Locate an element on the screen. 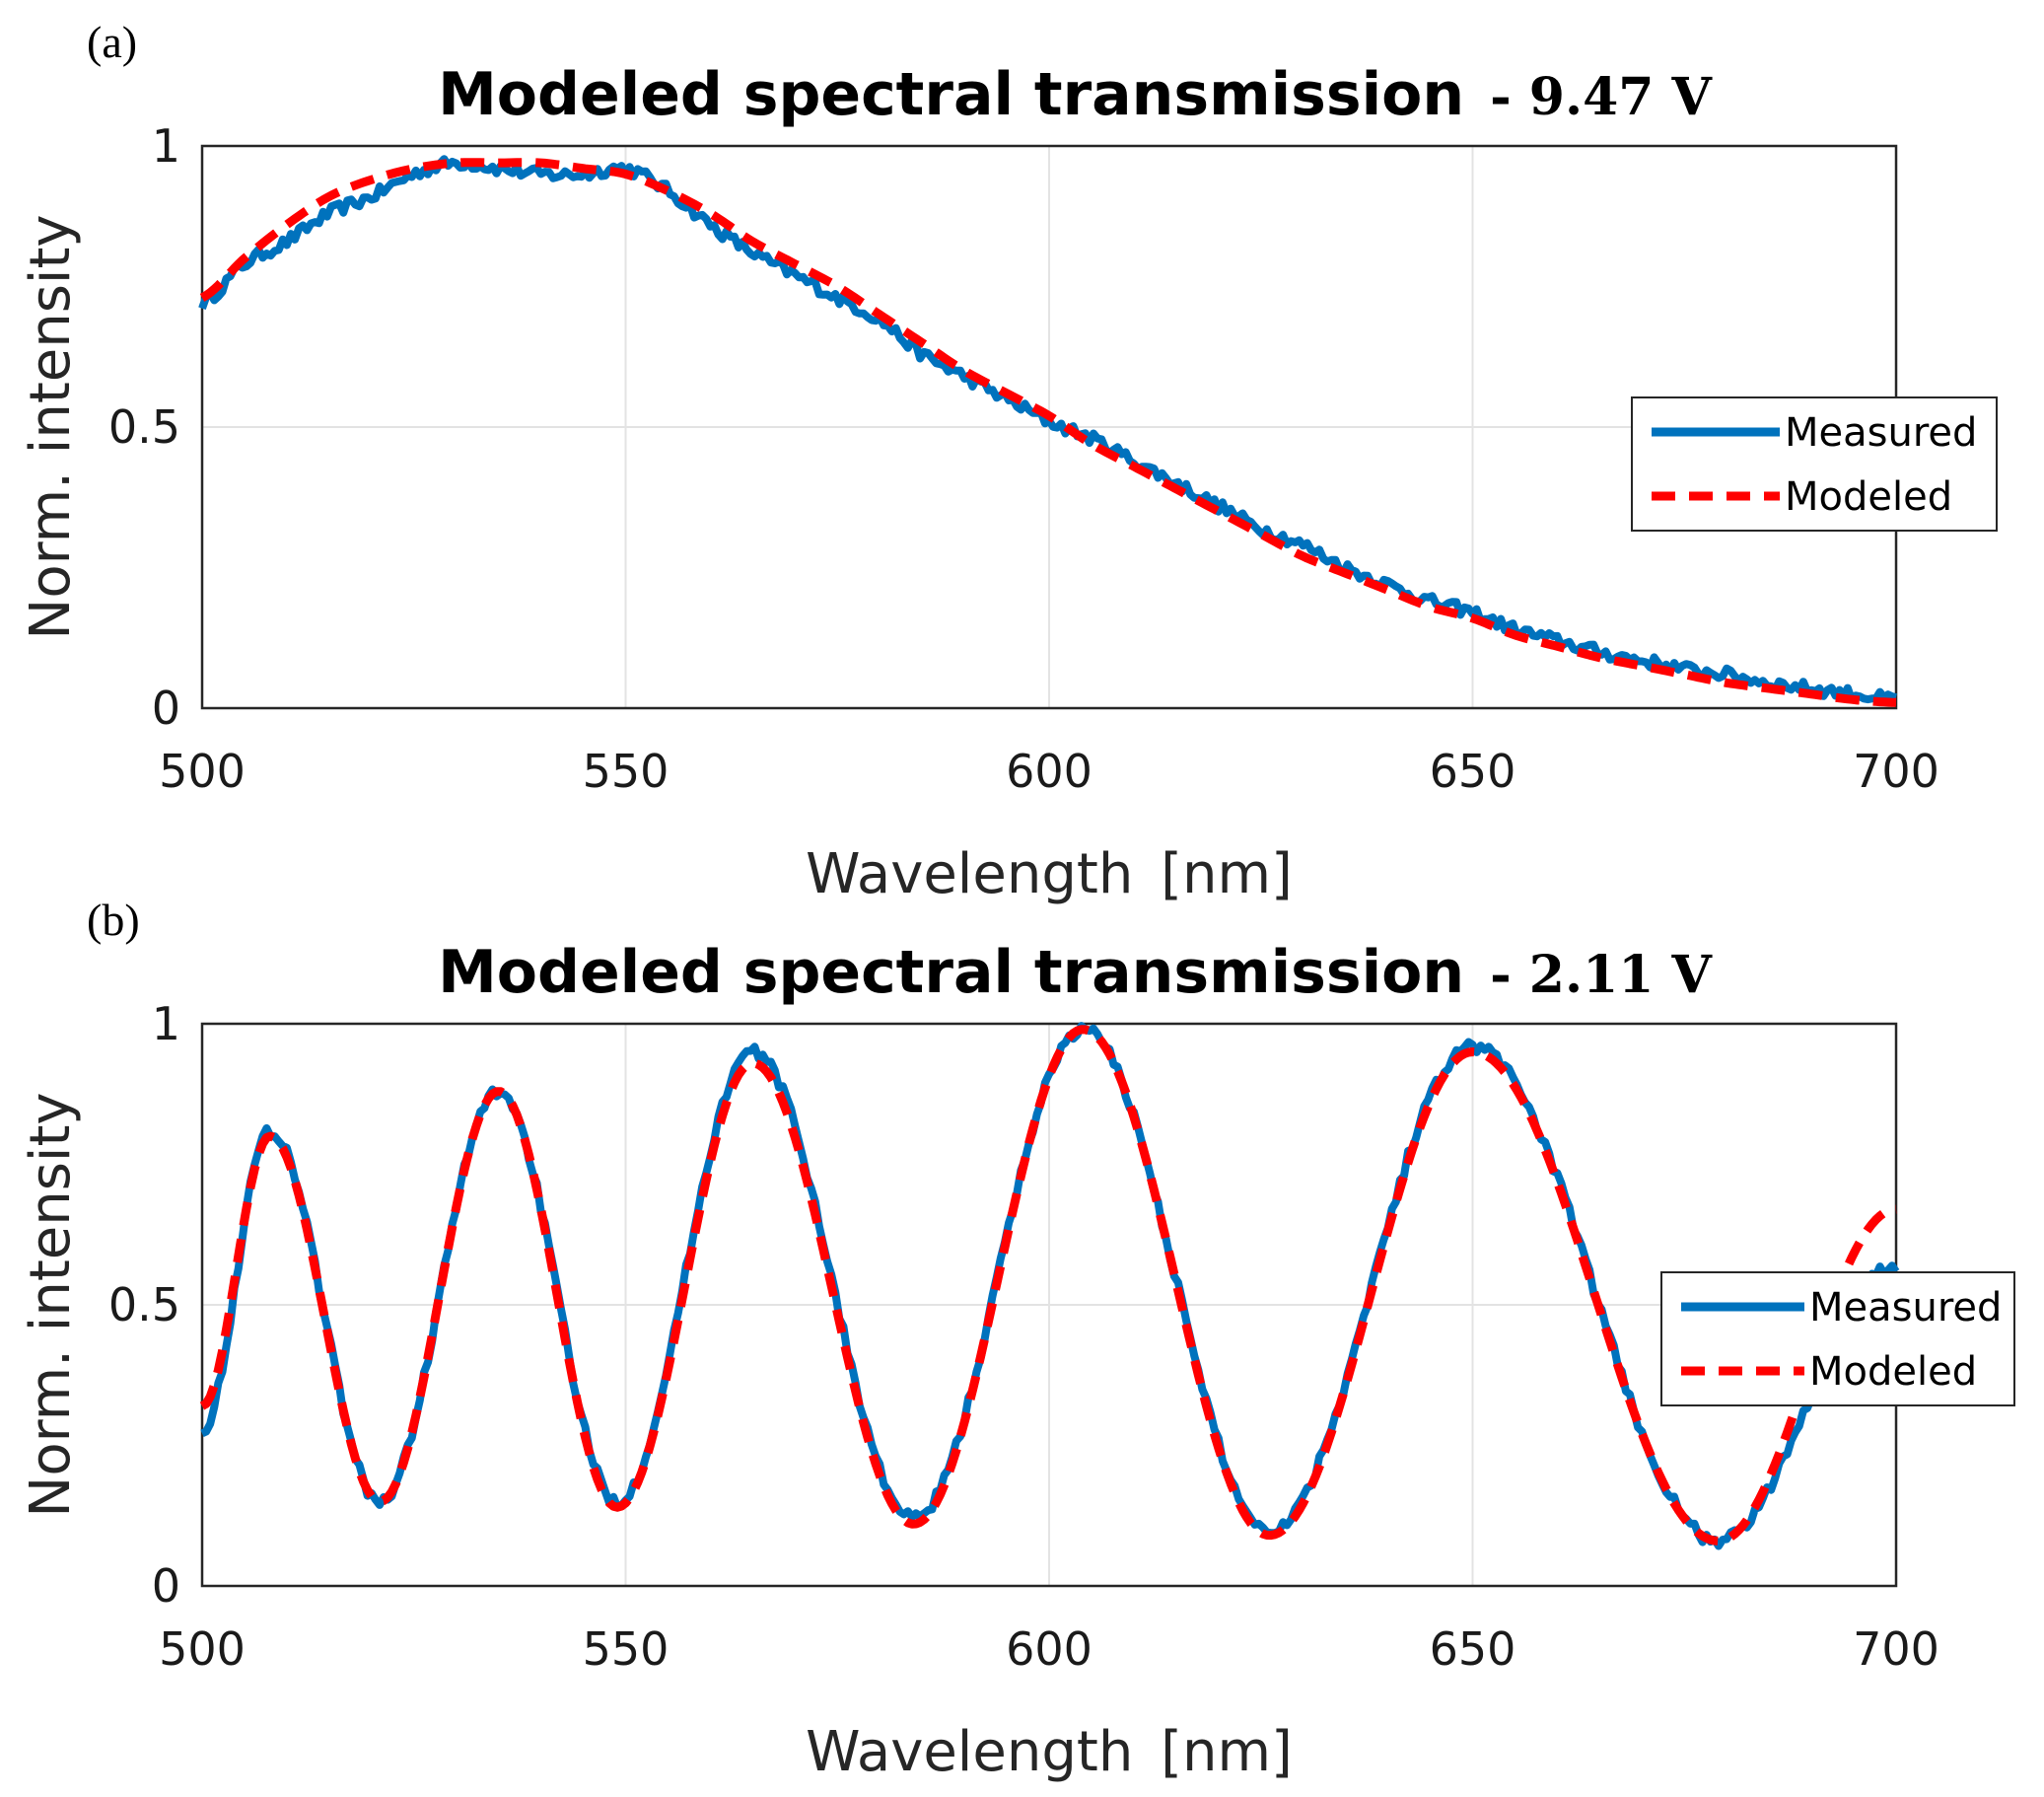 The image size is (2044, 1797). chart-title-voltage: - 9.47 V is located at coordinates (1601, 97).